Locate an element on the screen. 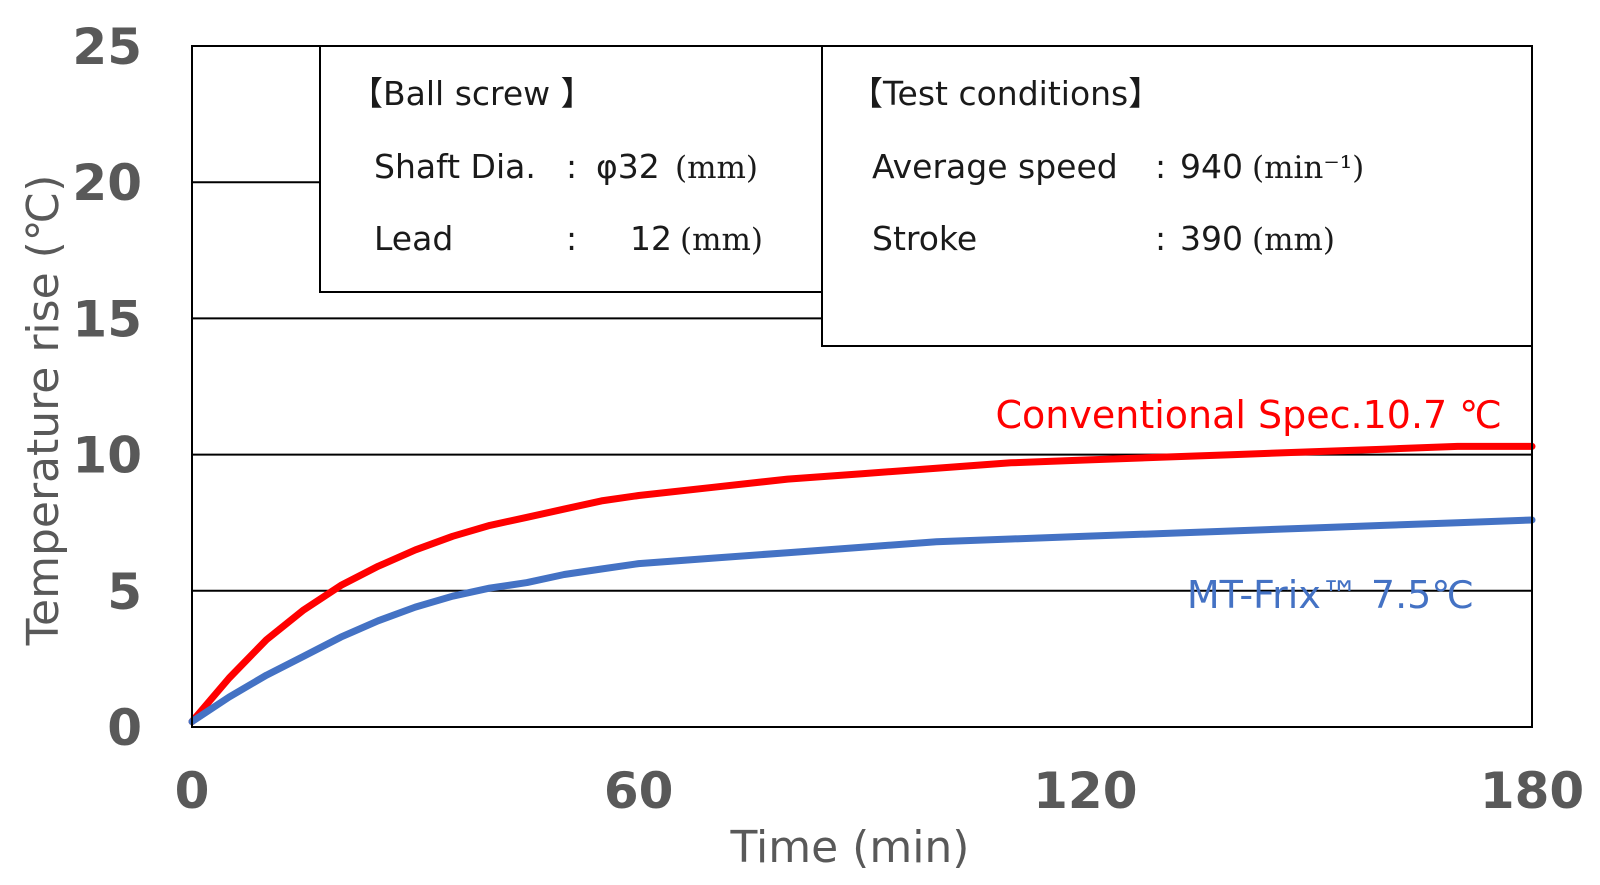 This screenshot has width=1600, height=885. average-speed-label: Average speed is located at coordinates (995, 166).